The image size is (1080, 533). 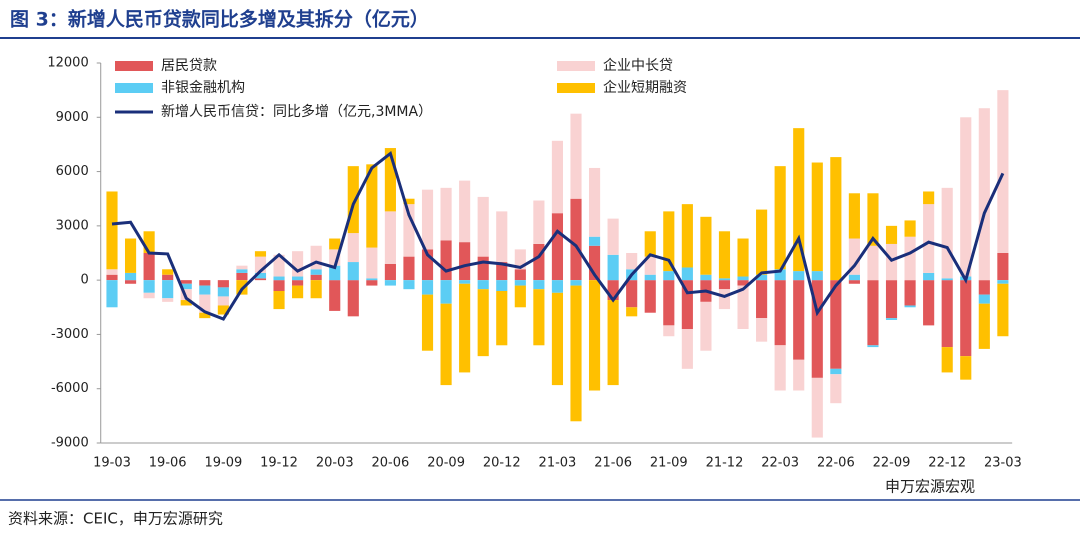 What do you see at coordinates (669, 463) in the screenshot?
I see `x-tick-label: 21-09` at bounding box center [669, 463].